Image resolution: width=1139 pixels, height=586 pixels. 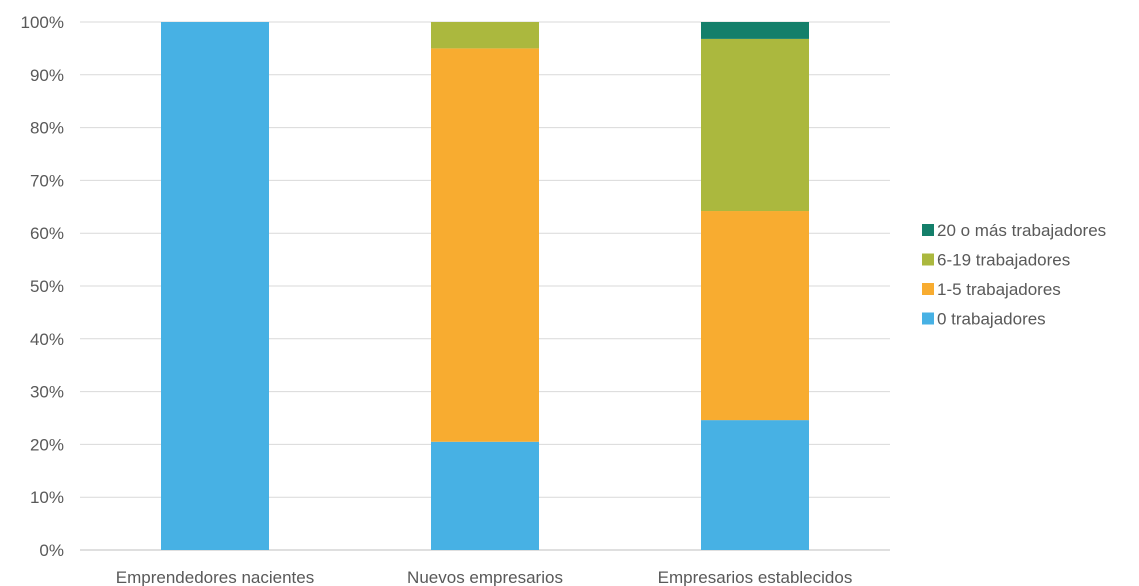 I want to click on y-tick-label: 40%, so click(x=47, y=339).